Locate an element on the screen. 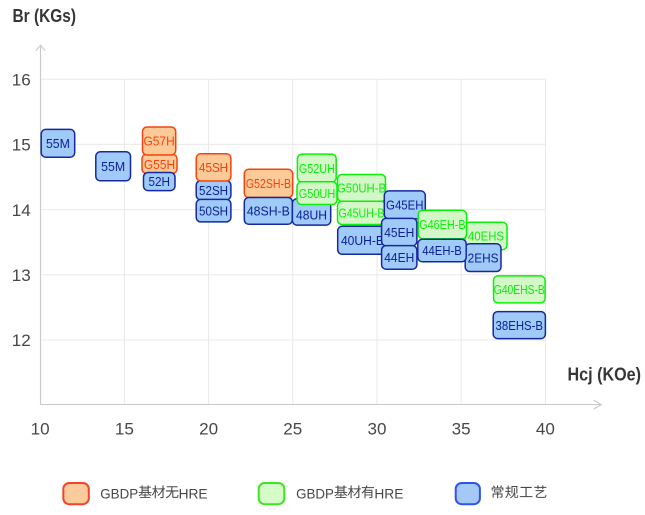  svg-text: 2EHS is located at coordinates (483, 257).